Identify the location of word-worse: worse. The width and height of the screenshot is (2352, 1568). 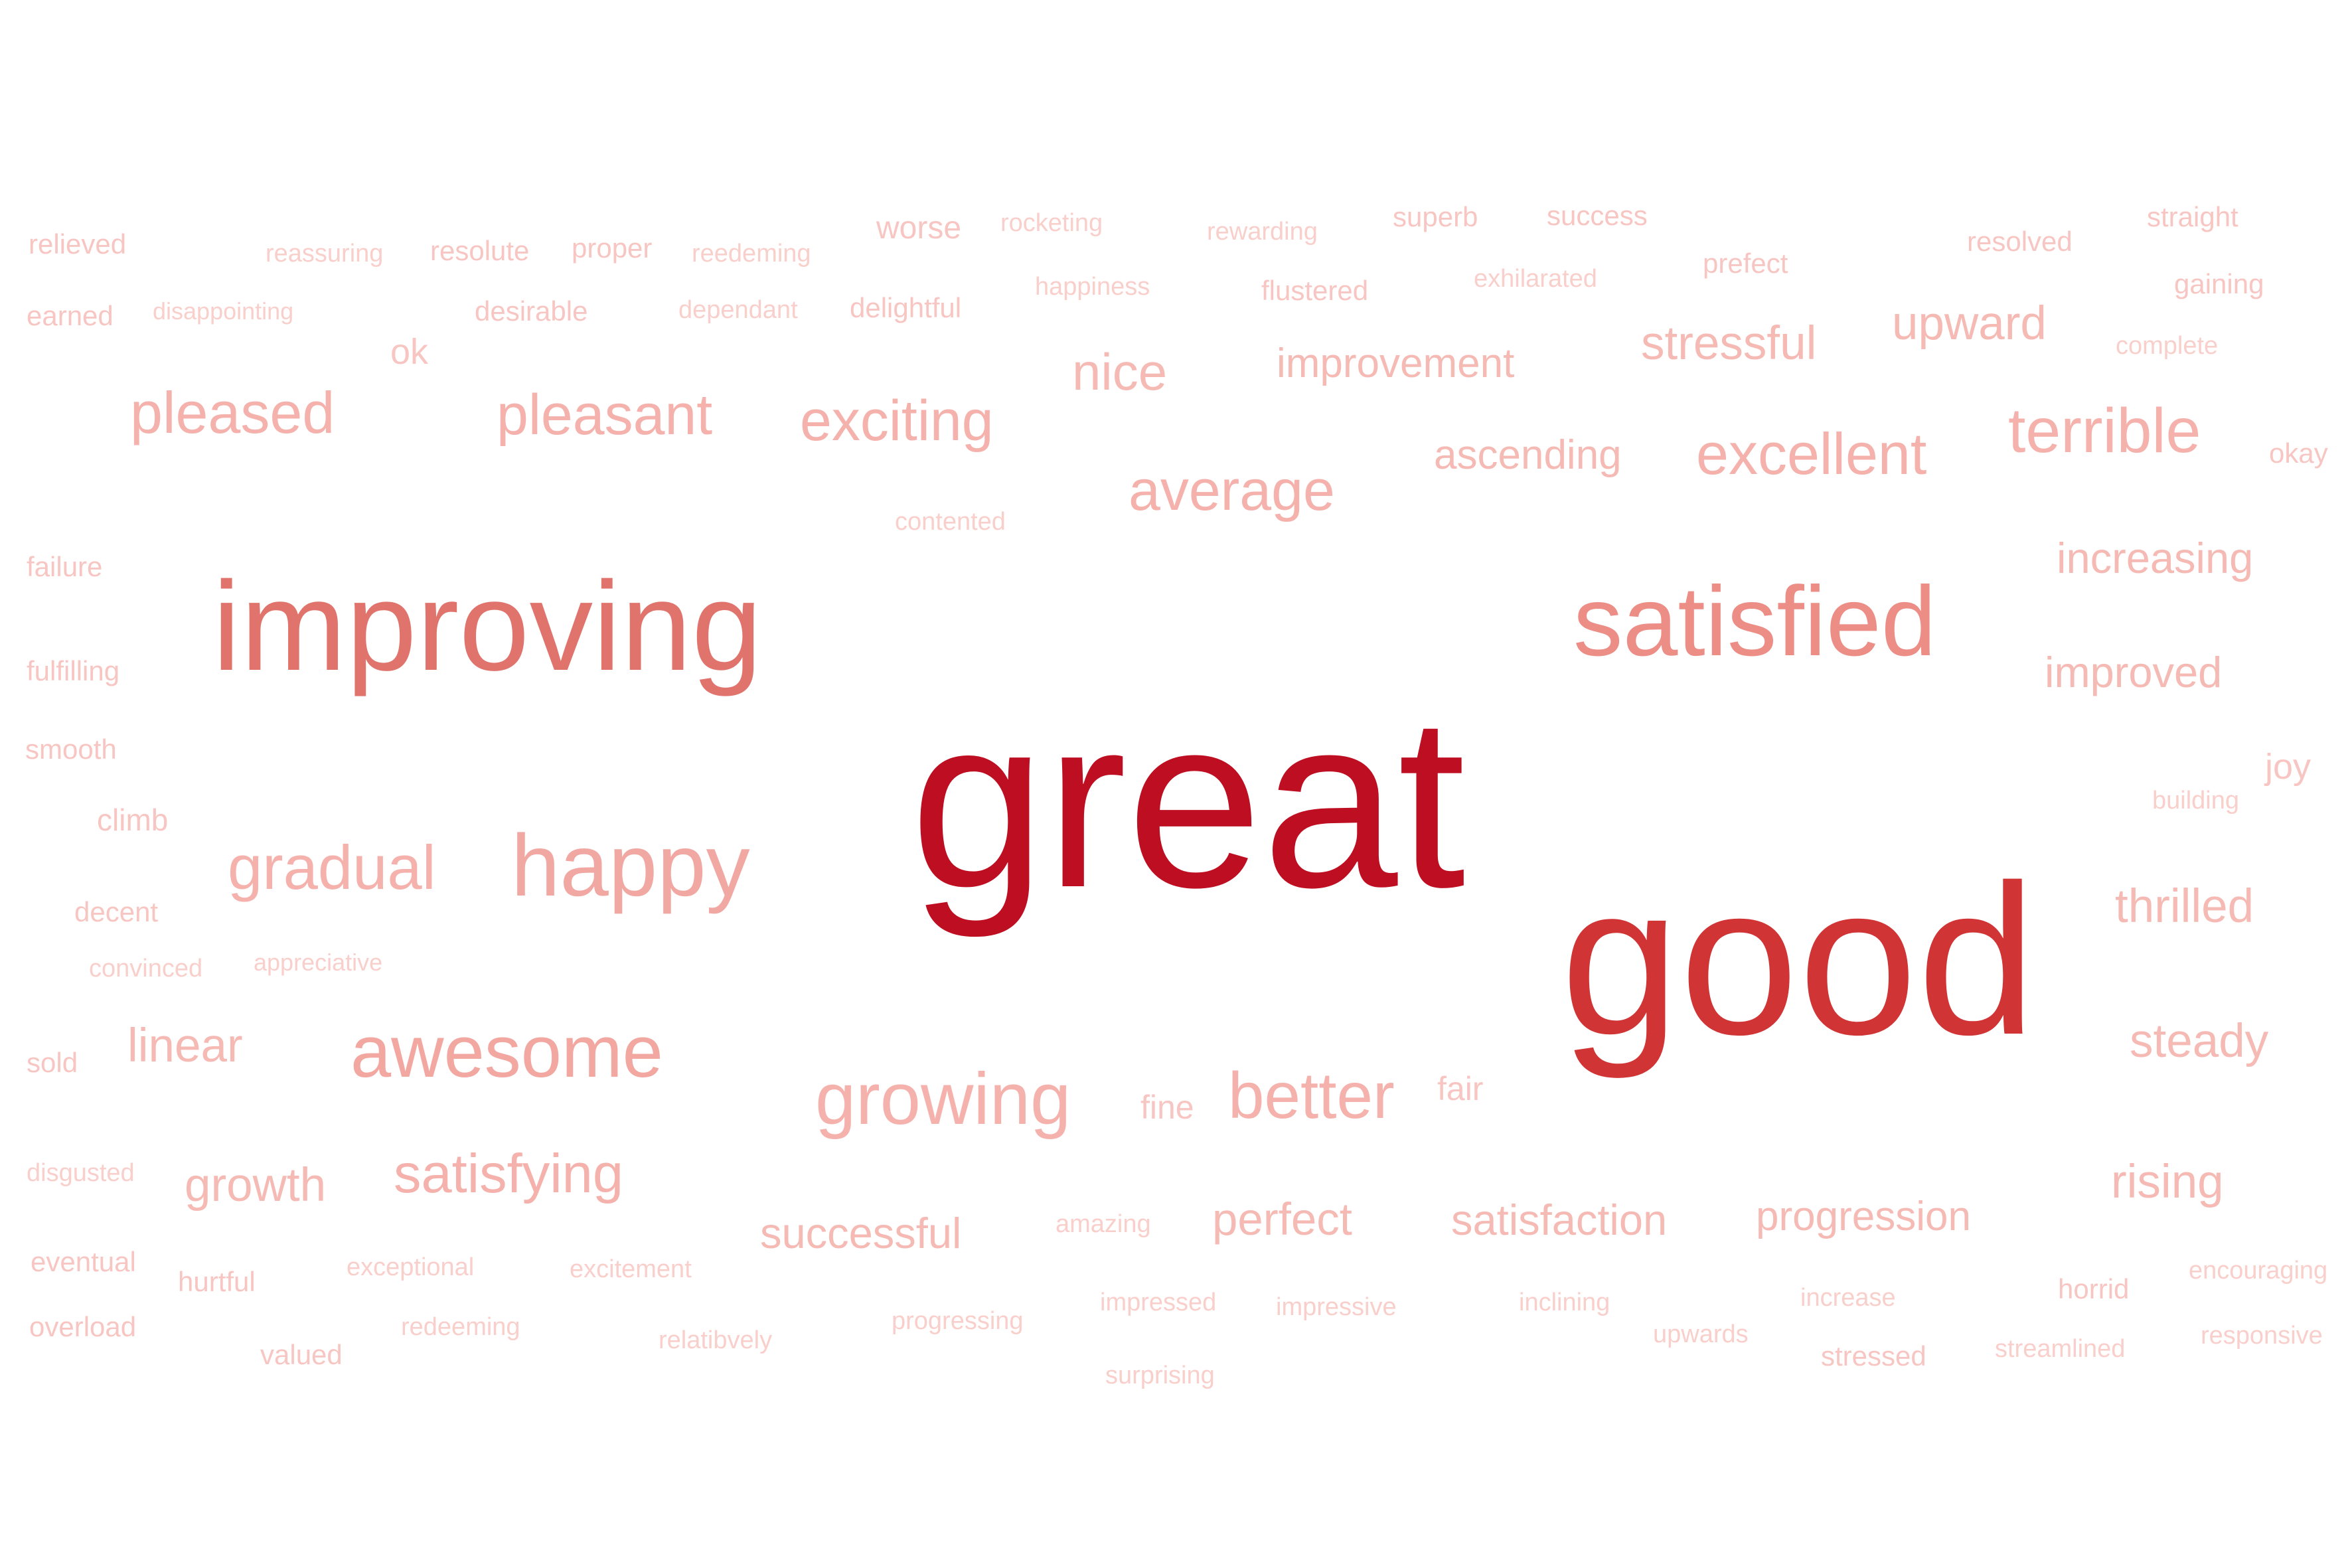
(919, 228).